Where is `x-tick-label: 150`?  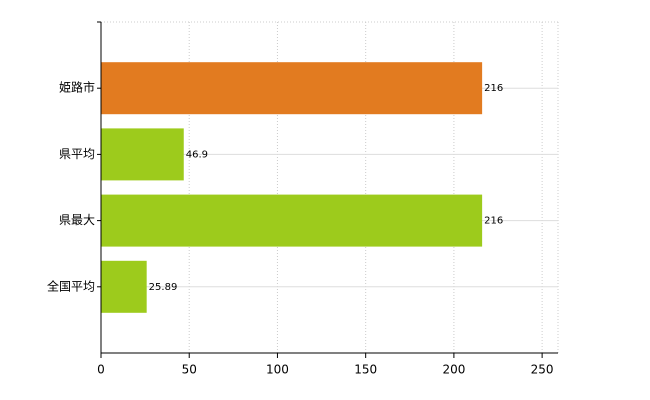
x-tick-label: 150 is located at coordinates (365, 370).